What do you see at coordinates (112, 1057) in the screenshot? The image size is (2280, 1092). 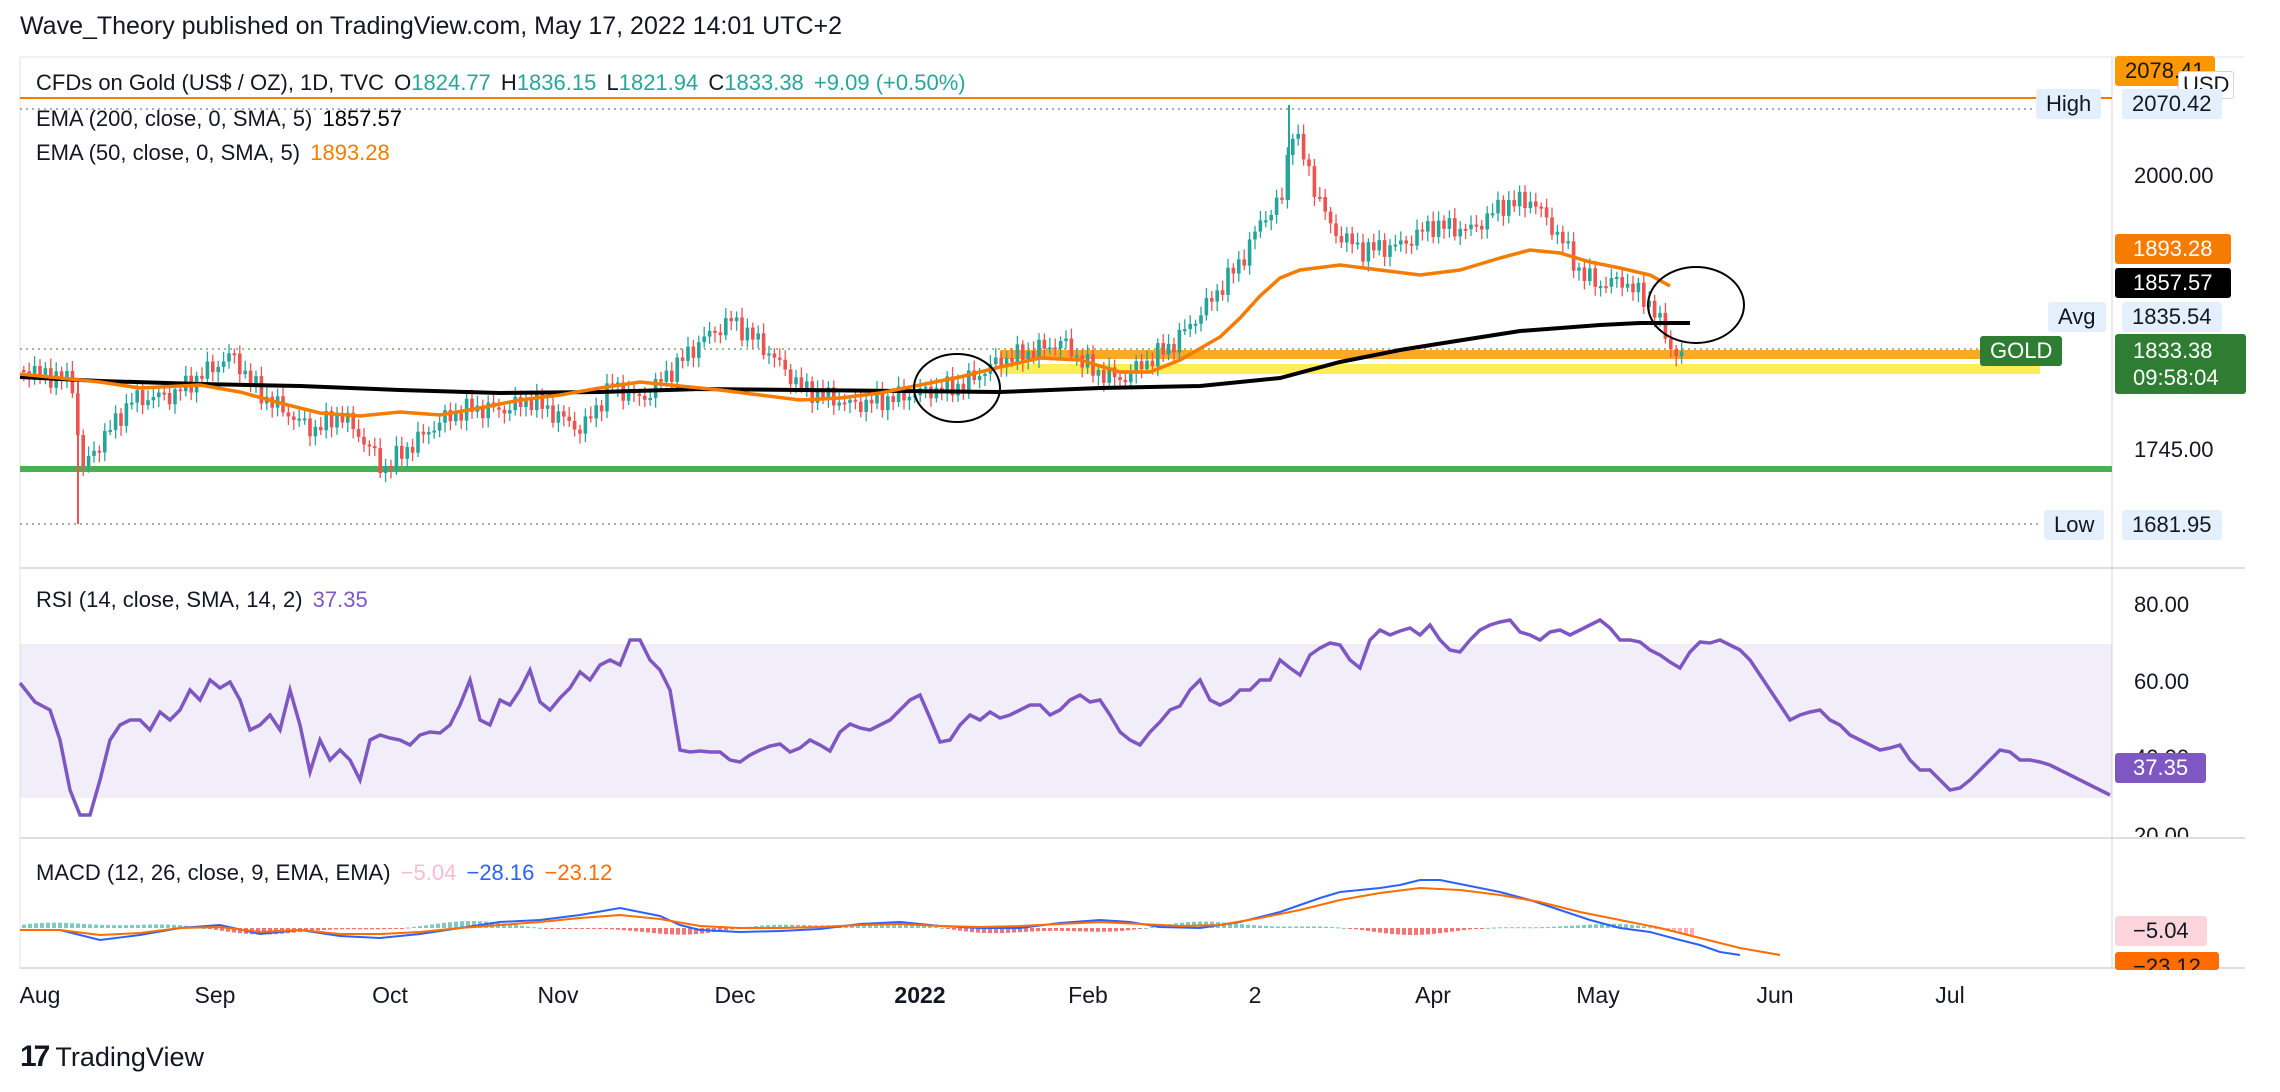 I see `tradingview-logo: 17 TradingView` at bounding box center [112, 1057].